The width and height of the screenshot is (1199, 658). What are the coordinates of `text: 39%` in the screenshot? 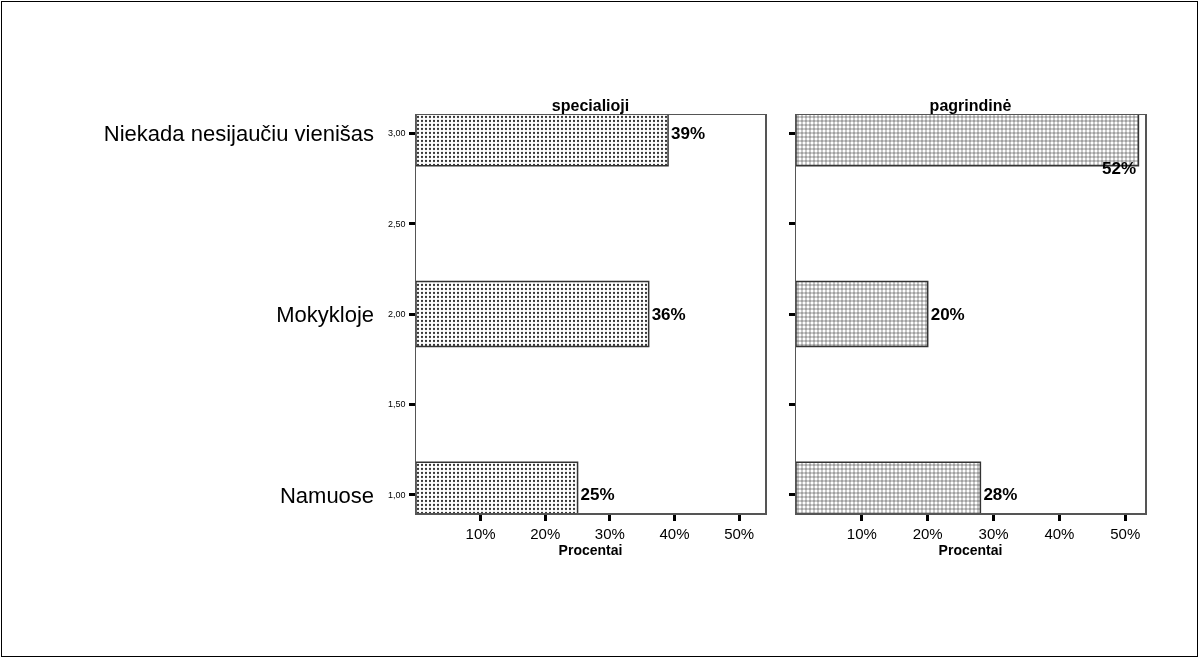 It's located at (688, 133).